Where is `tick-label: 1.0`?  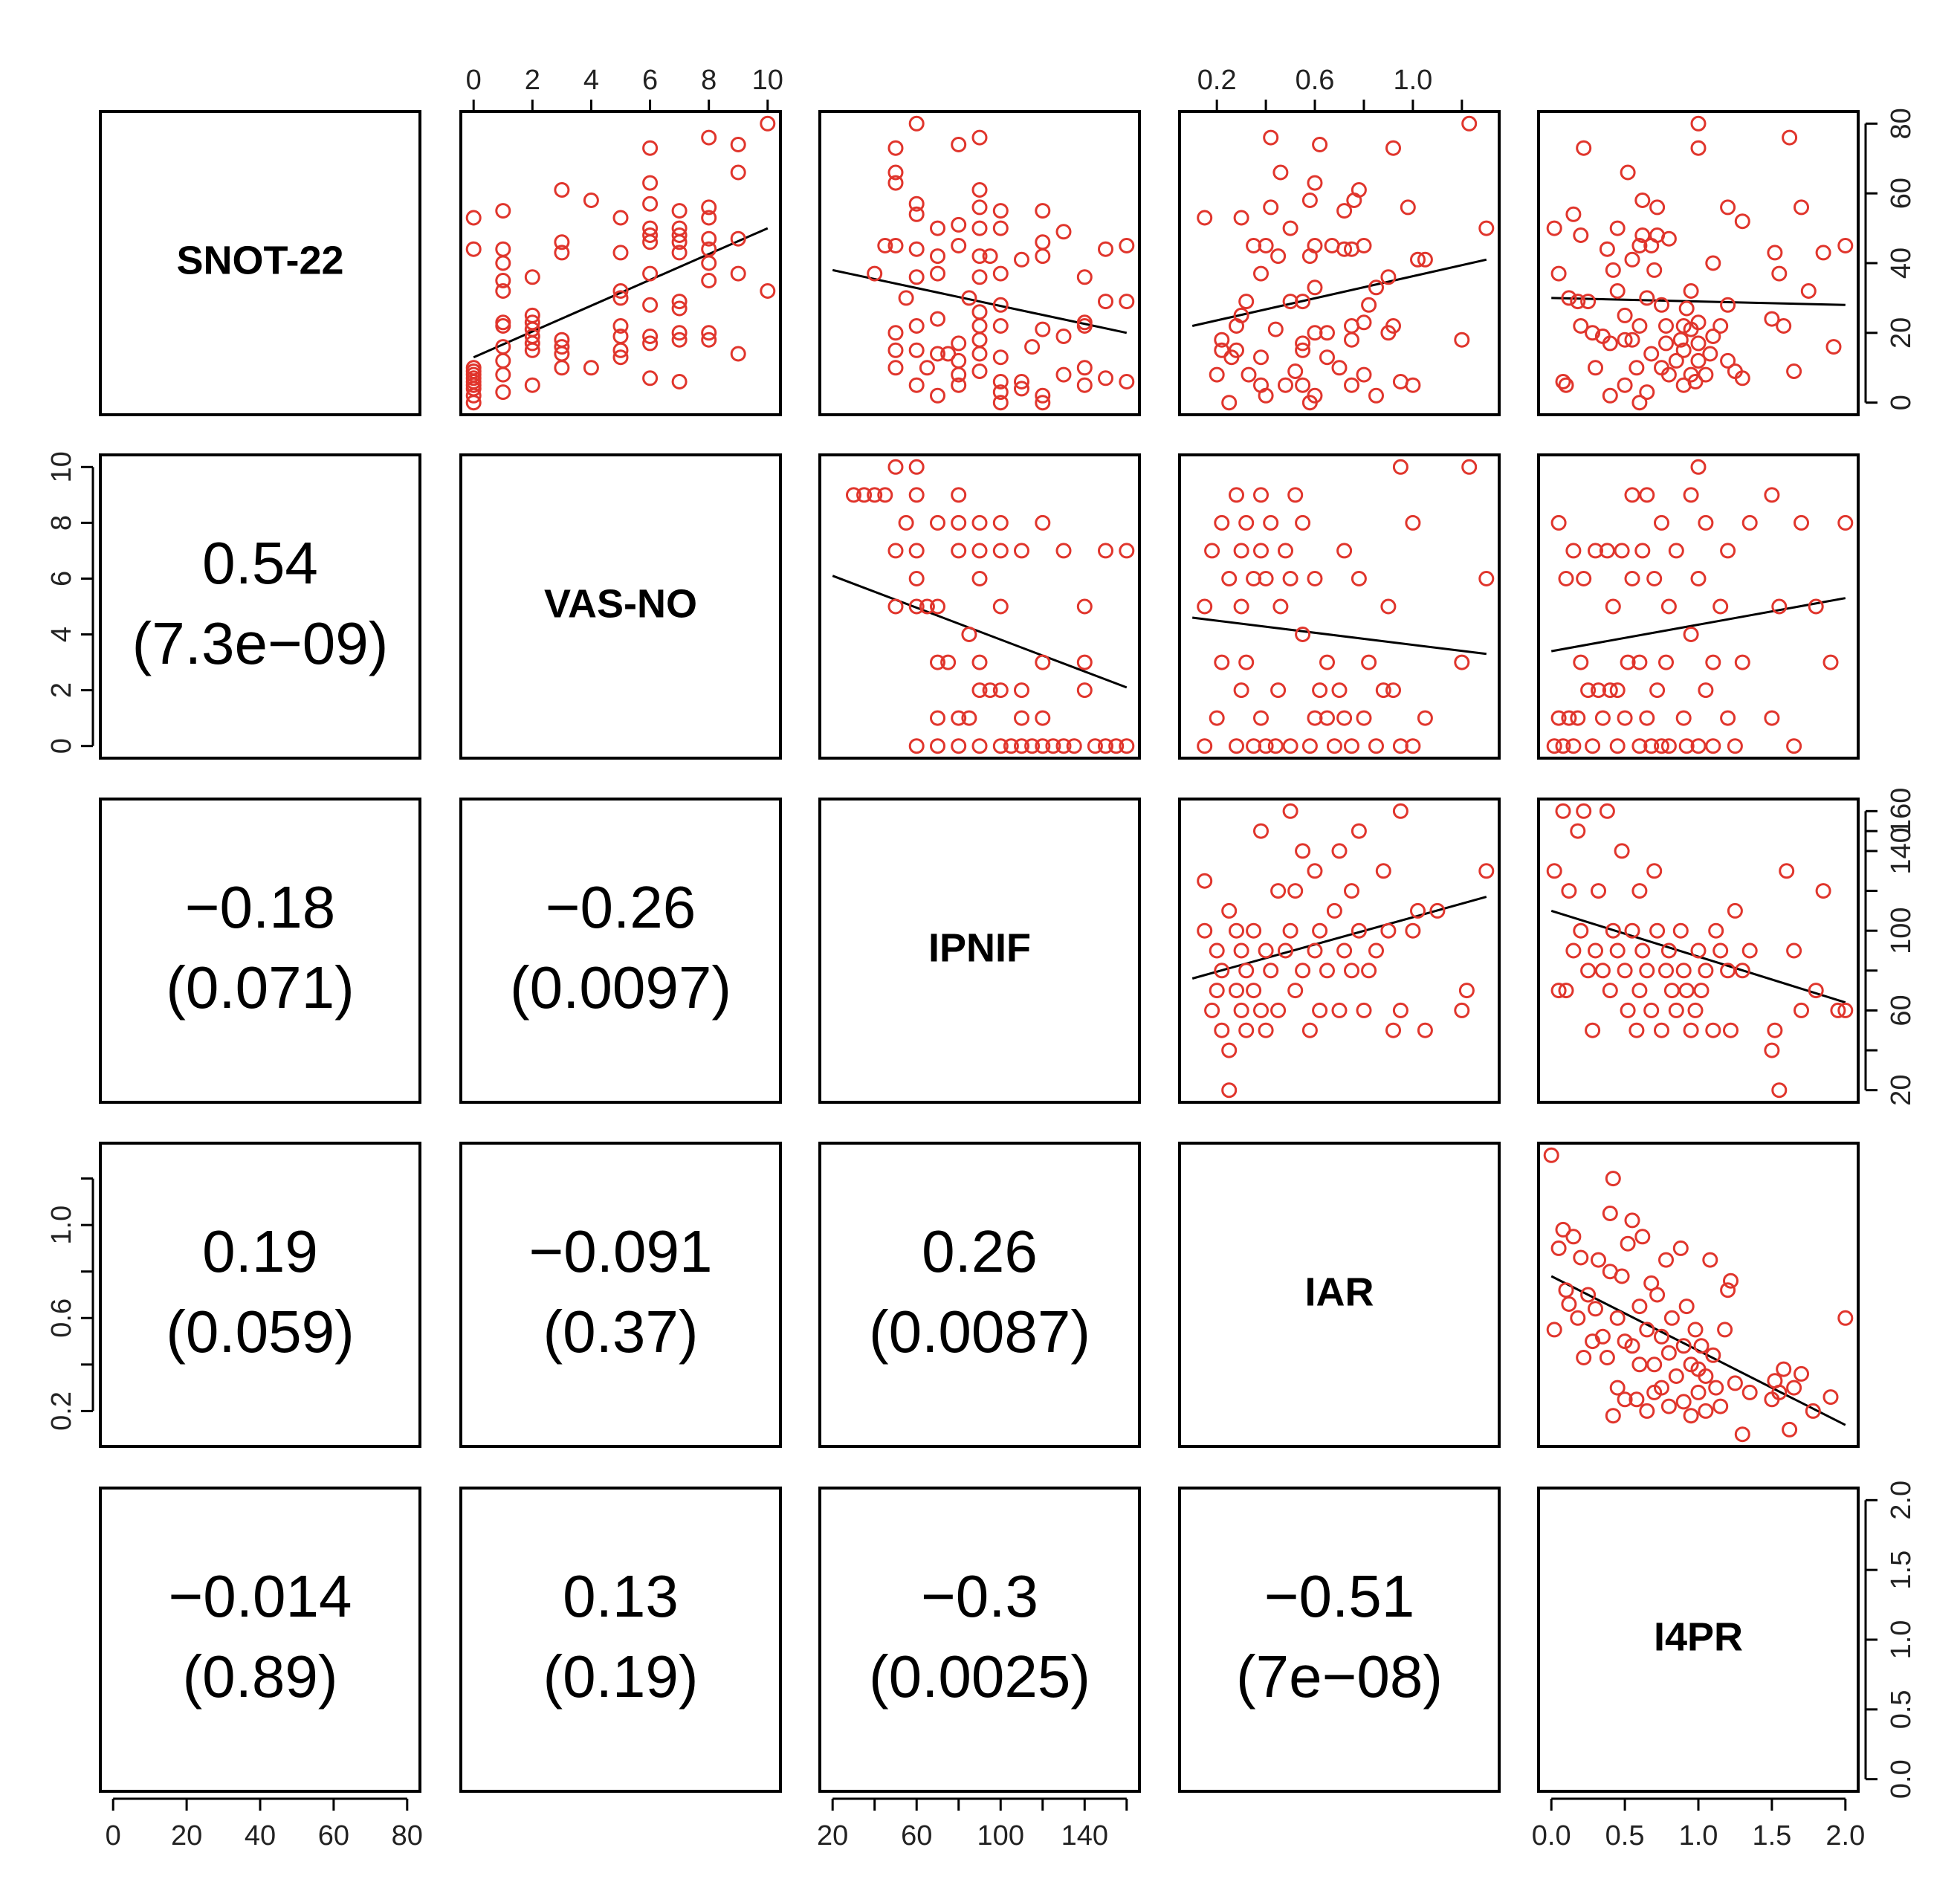
tick-label: 1.0 is located at coordinates (61, 1225).